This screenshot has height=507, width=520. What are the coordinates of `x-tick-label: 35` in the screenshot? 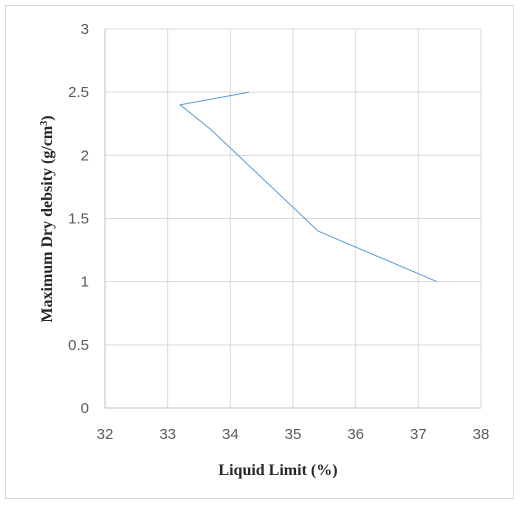 It's located at (293, 434).